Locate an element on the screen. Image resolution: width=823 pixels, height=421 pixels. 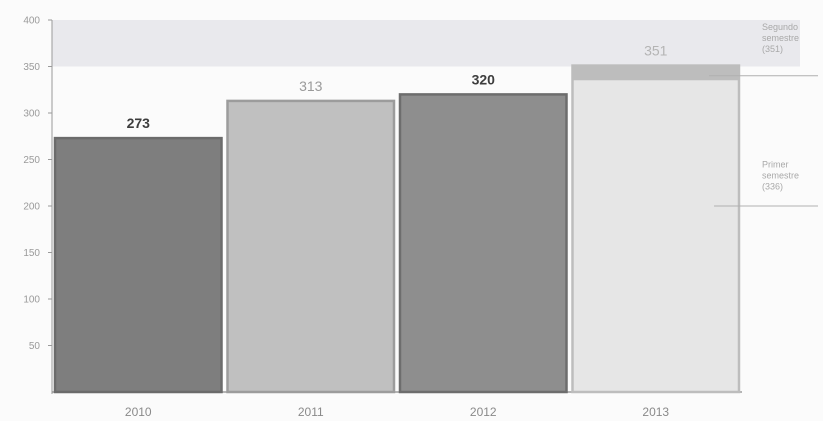
category-label: 2010 is located at coordinates (138, 412).